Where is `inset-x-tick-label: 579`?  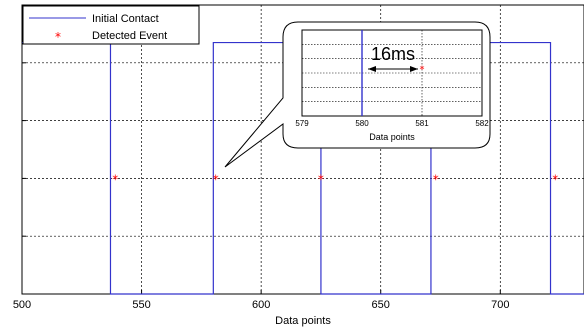
inset-x-tick-label: 579 is located at coordinates (302, 123).